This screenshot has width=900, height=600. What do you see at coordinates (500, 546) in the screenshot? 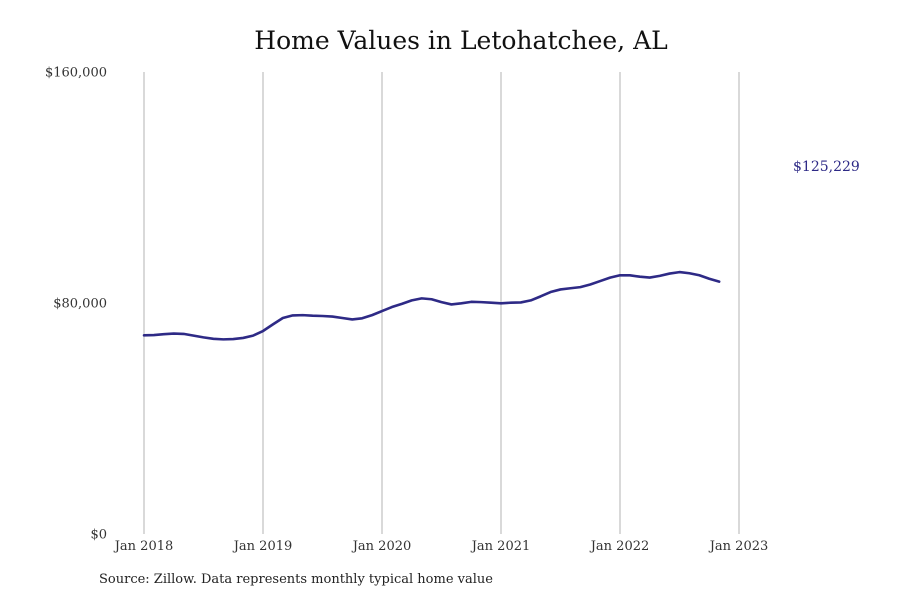
I see `x-tick-label: Jan 2021` at bounding box center [500, 546].